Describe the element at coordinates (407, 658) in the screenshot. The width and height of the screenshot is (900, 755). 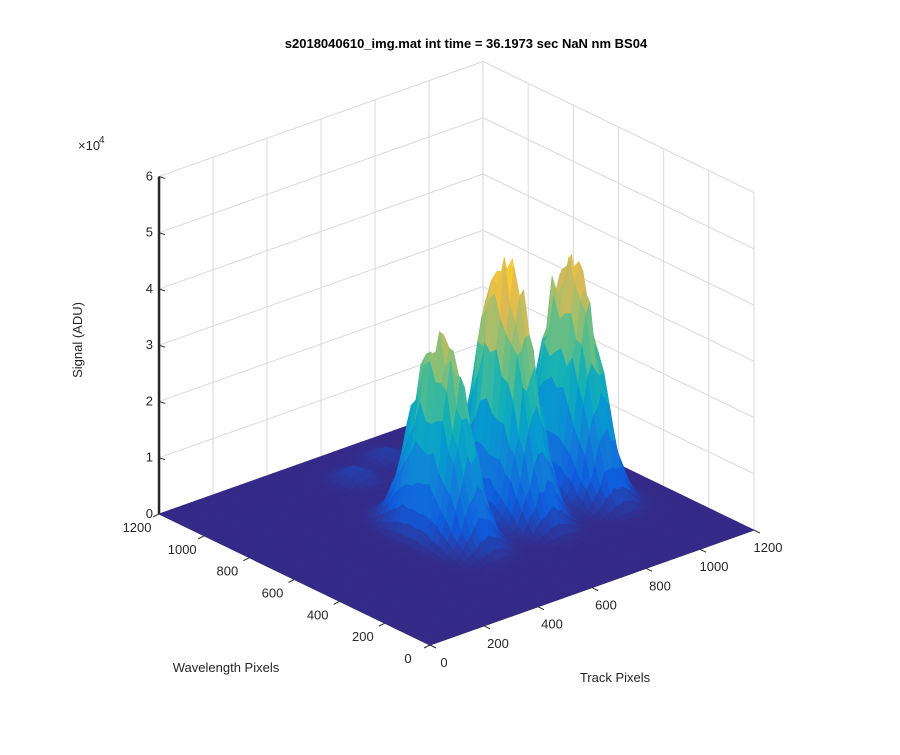
I see `y-tick-label: 0` at that location.